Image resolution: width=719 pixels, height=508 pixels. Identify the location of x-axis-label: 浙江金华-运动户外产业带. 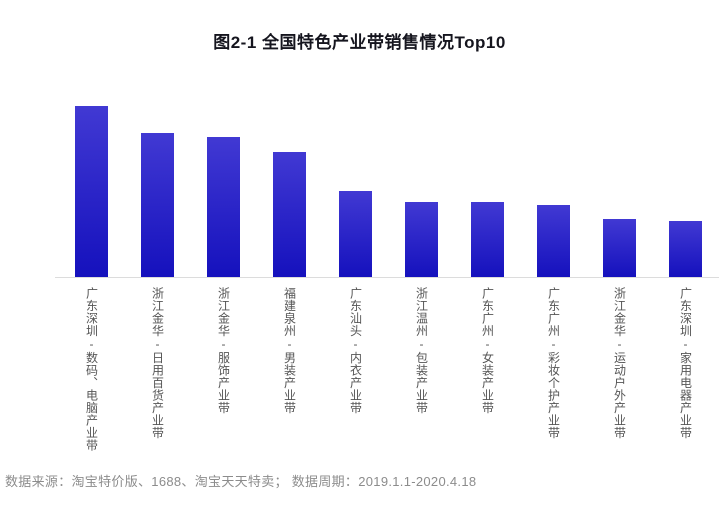
(619, 363).